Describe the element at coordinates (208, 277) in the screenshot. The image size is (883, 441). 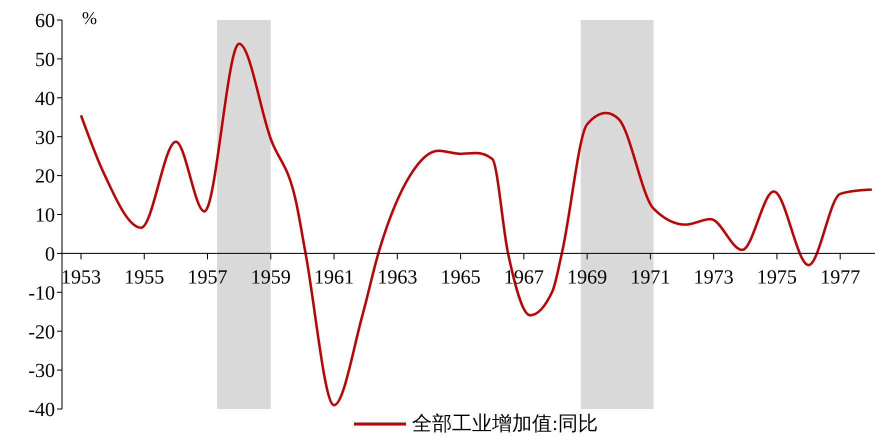
I see `x-tick-label: 1957` at that location.